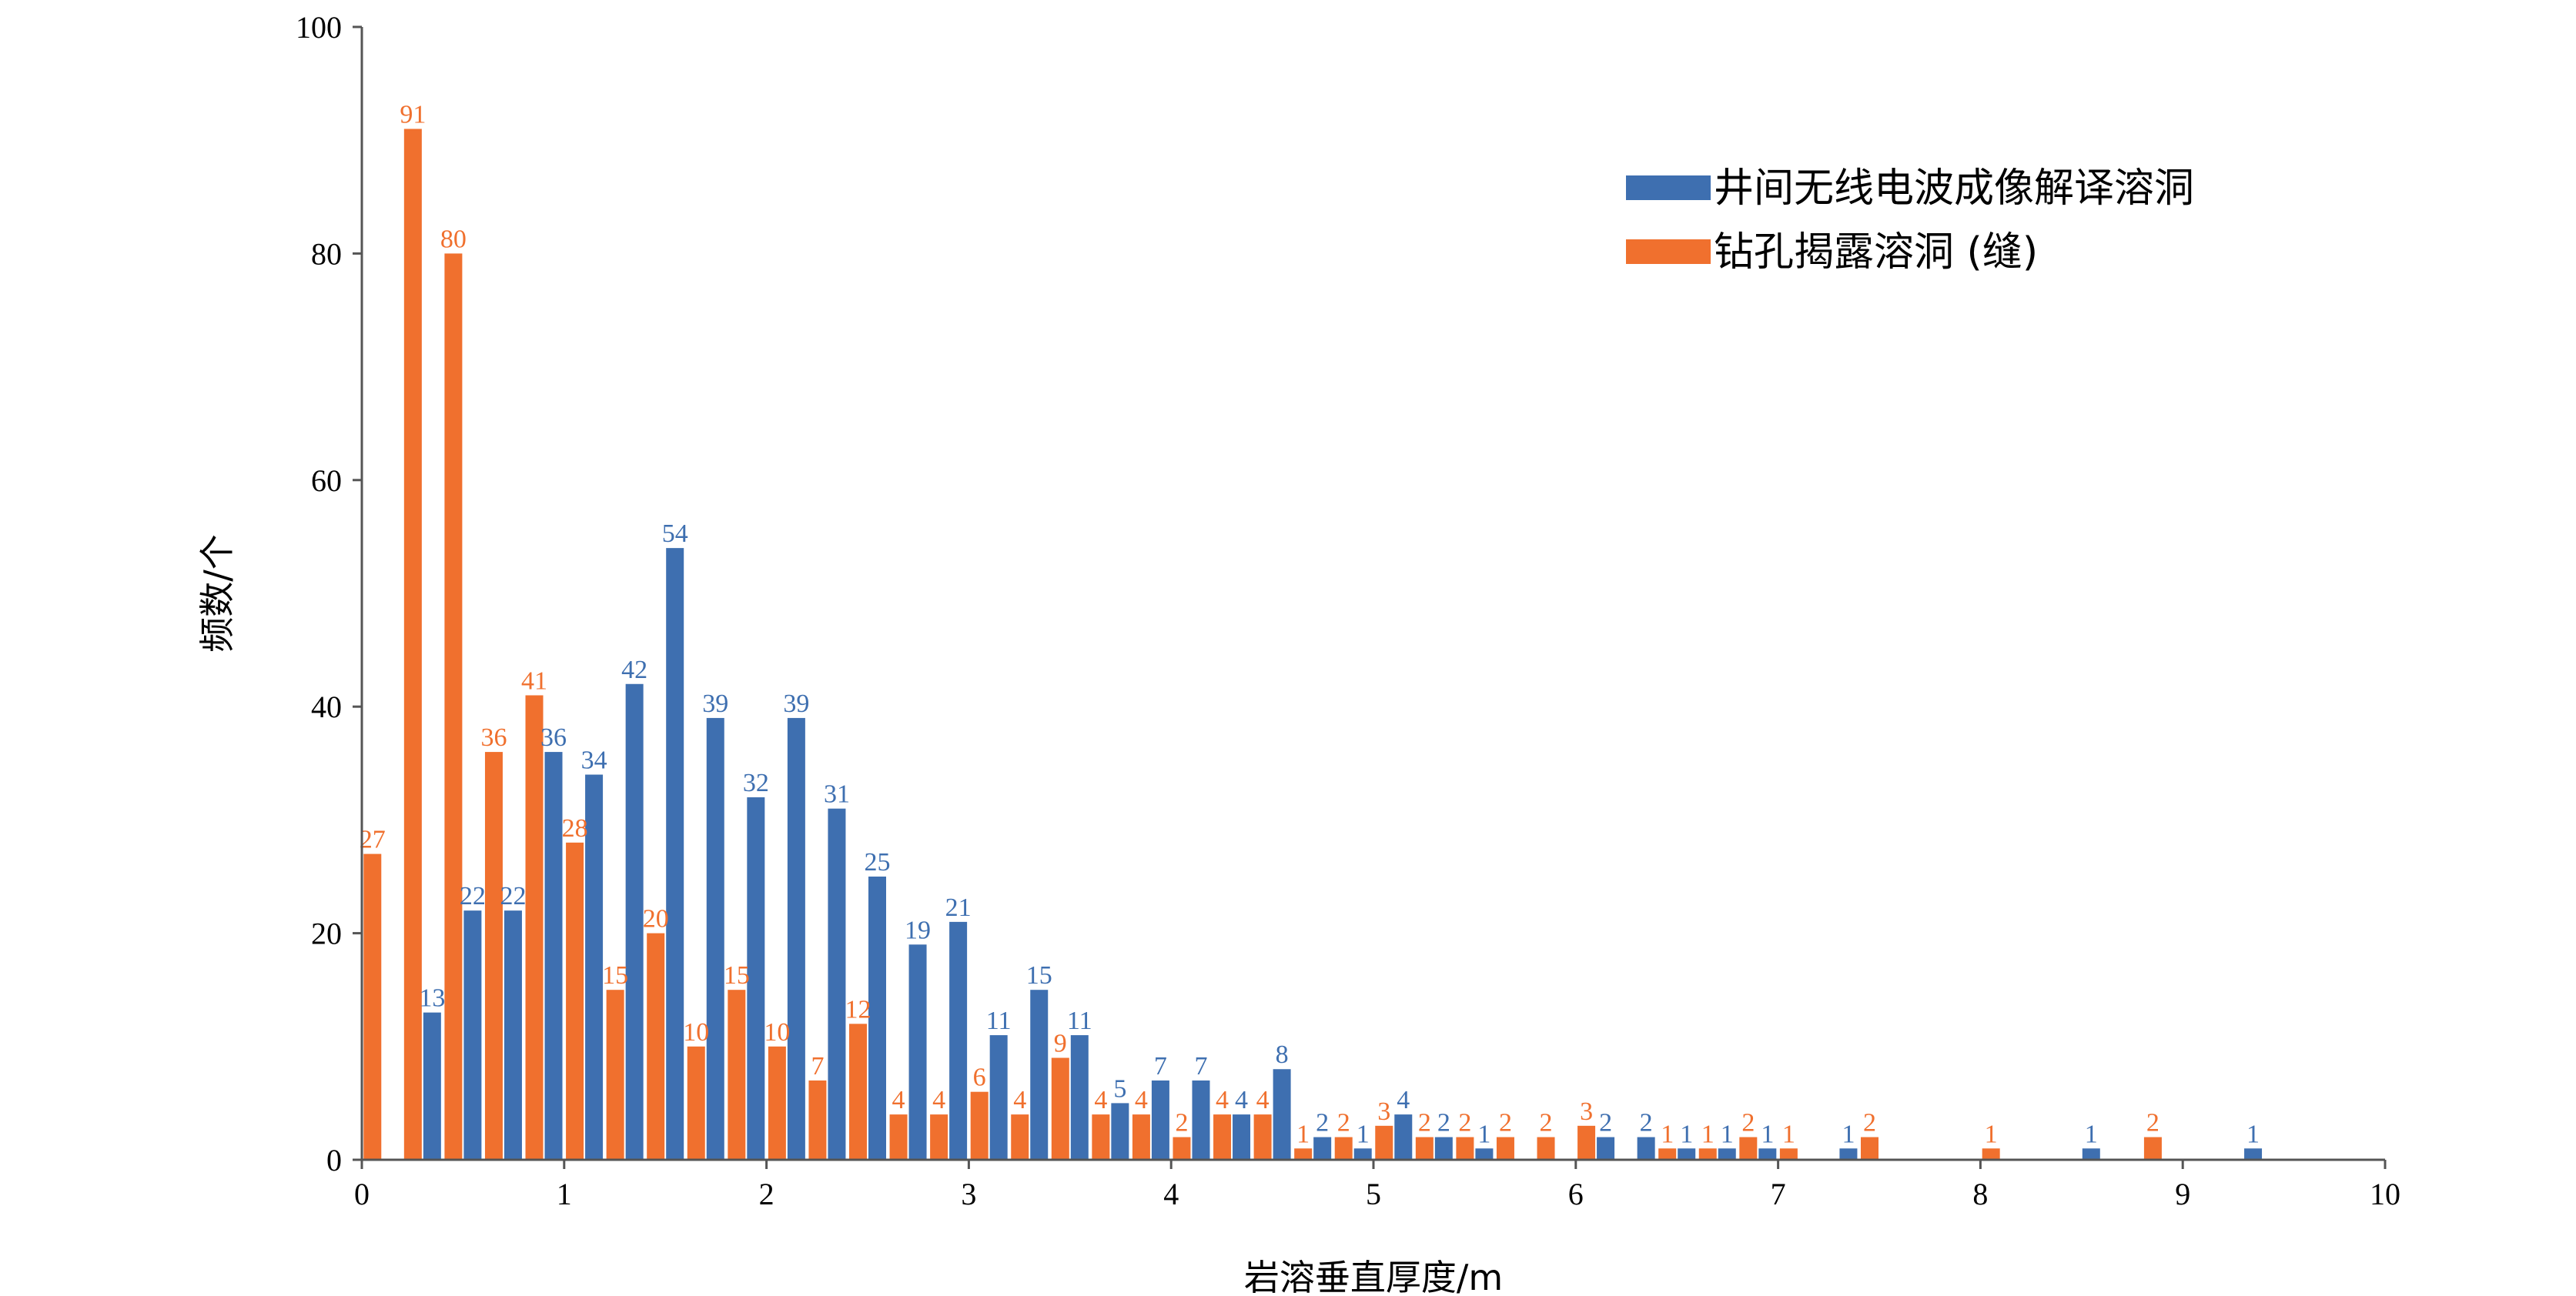 Image resolution: width=2576 pixels, height=1296 pixels. I want to click on x-tick-label: 1, so click(565, 1194).